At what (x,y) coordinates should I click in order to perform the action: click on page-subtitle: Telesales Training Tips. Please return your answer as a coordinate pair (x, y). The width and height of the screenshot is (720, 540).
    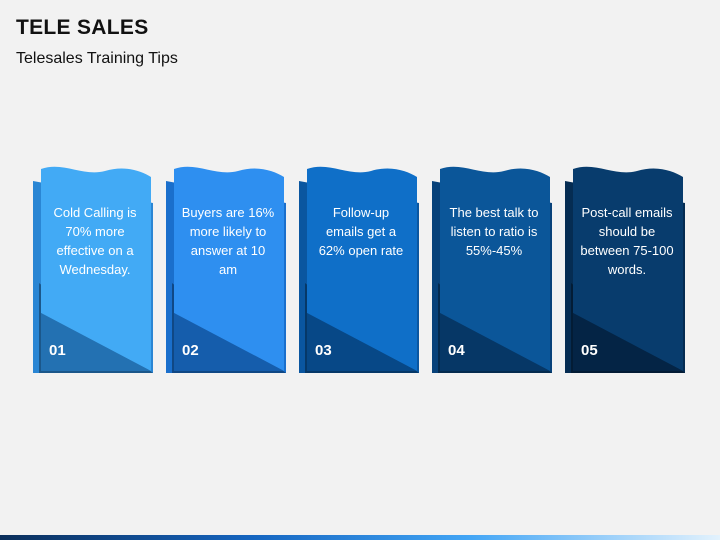
    Looking at the image, I should click on (97, 58).